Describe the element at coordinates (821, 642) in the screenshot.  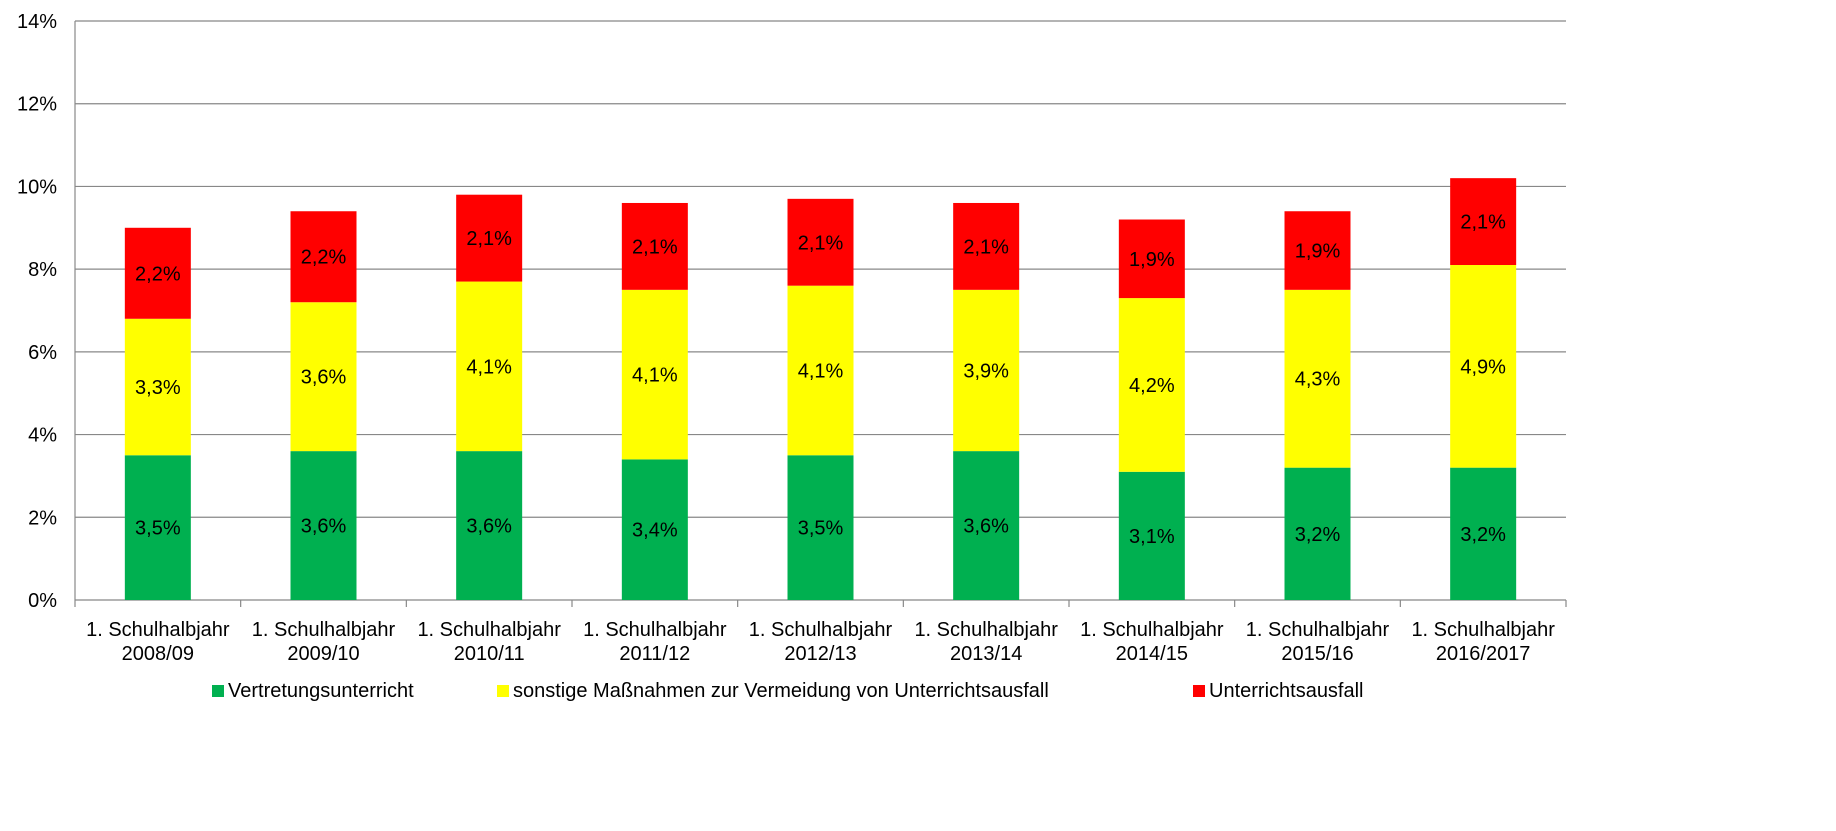
I see `x-tick-label: 1. Schulhalbjahr 2012/13` at that location.